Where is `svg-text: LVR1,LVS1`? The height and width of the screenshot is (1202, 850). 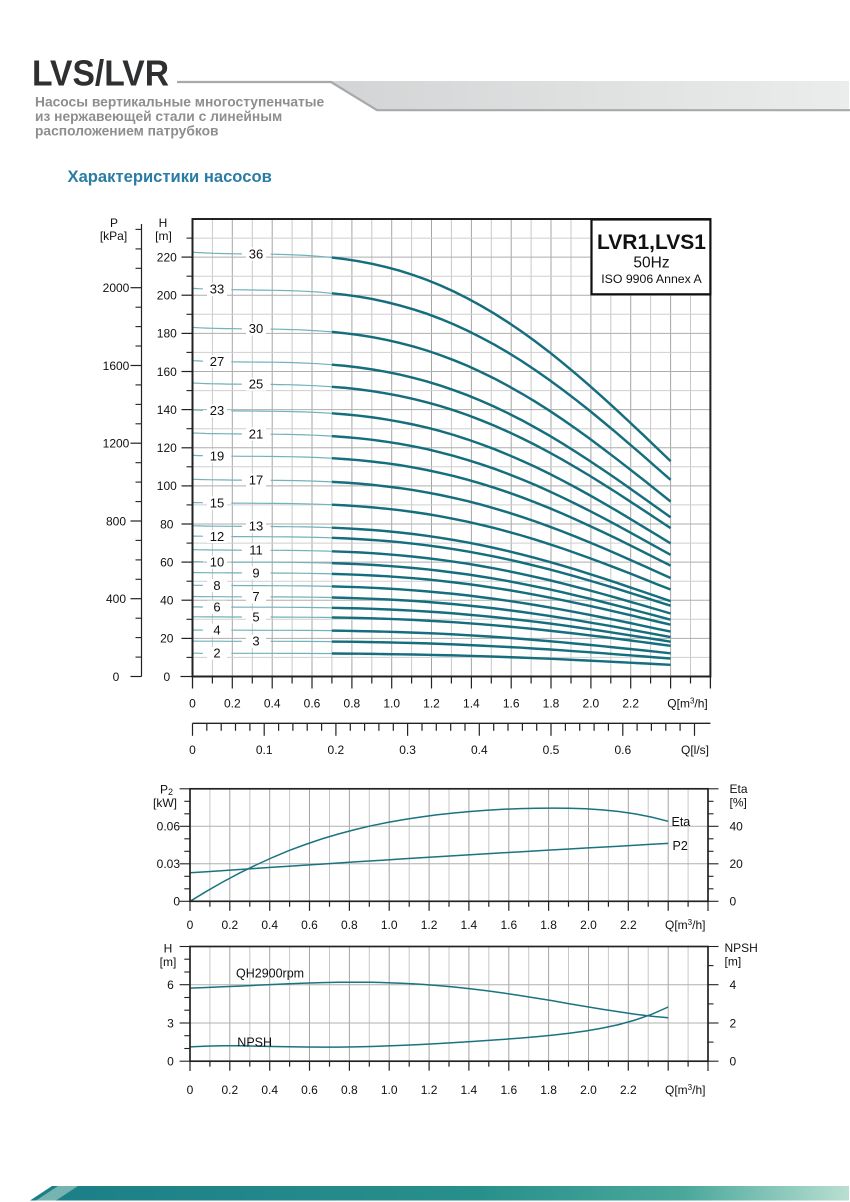
svg-text: LVR1,LVS1 is located at coordinates (651, 242).